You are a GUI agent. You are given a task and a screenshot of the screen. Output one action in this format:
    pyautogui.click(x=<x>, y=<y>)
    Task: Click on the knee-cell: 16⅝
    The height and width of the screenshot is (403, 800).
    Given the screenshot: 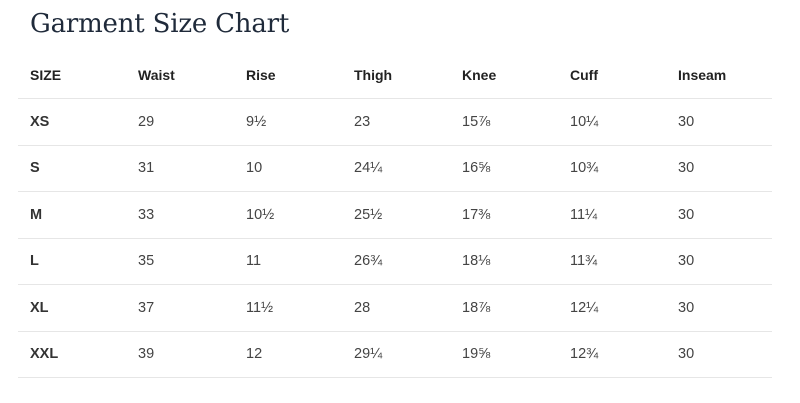 What is the action you would take?
    pyautogui.click(x=504, y=168)
    